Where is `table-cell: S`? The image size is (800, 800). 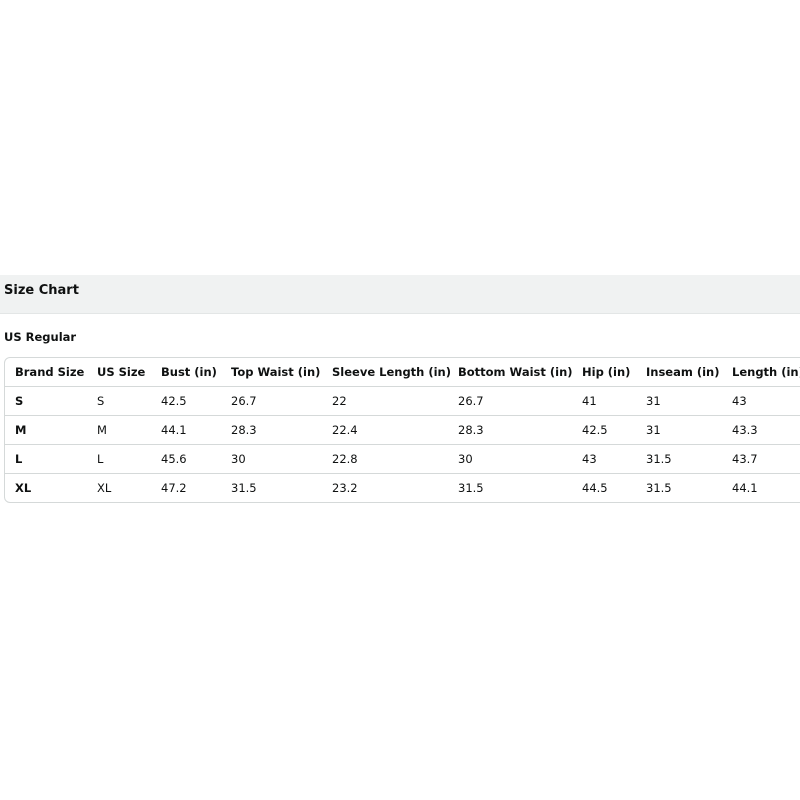 table-cell: S is located at coordinates (119, 401).